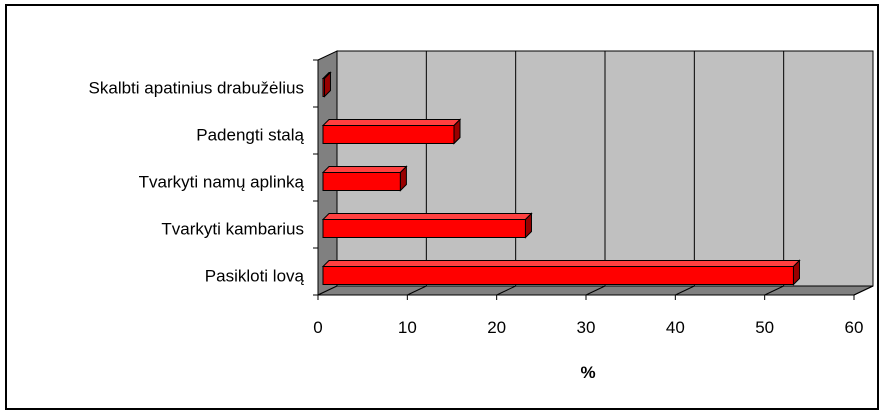  What do you see at coordinates (196, 88) in the screenshot?
I see `category-label: Skalbti apatinius drabužėlius` at bounding box center [196, 88].